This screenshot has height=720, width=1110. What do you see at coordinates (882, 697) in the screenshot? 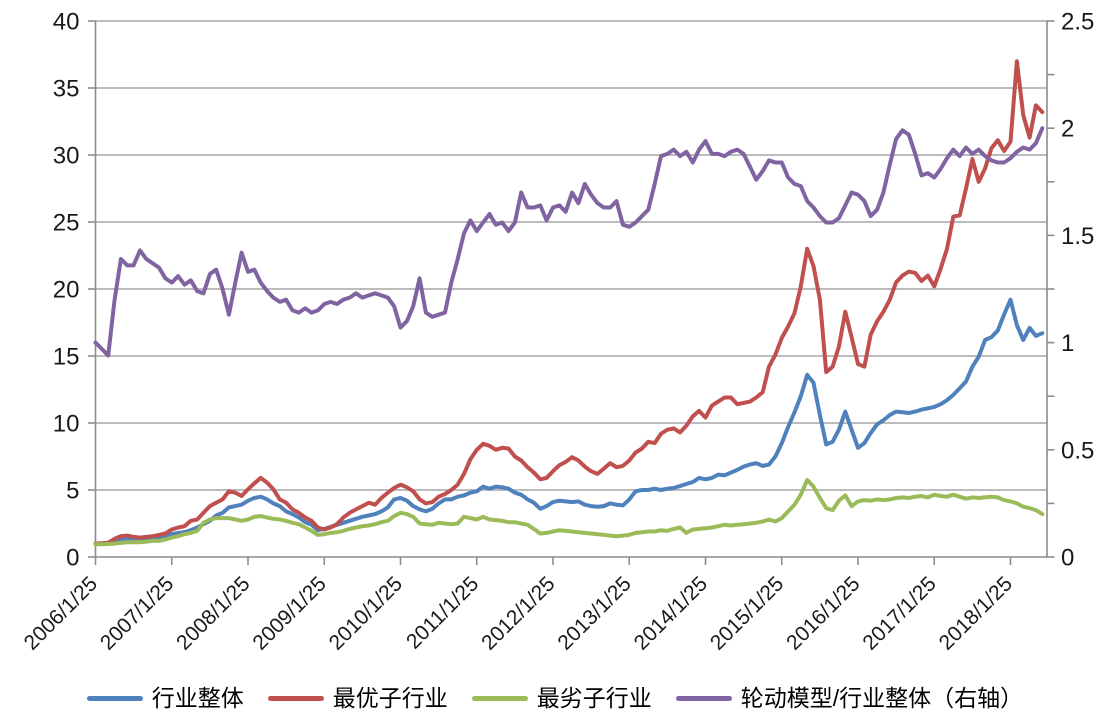
I see `legend-label: 轮动模型/行业整体（右轴）` at bounding box center [882, 697].